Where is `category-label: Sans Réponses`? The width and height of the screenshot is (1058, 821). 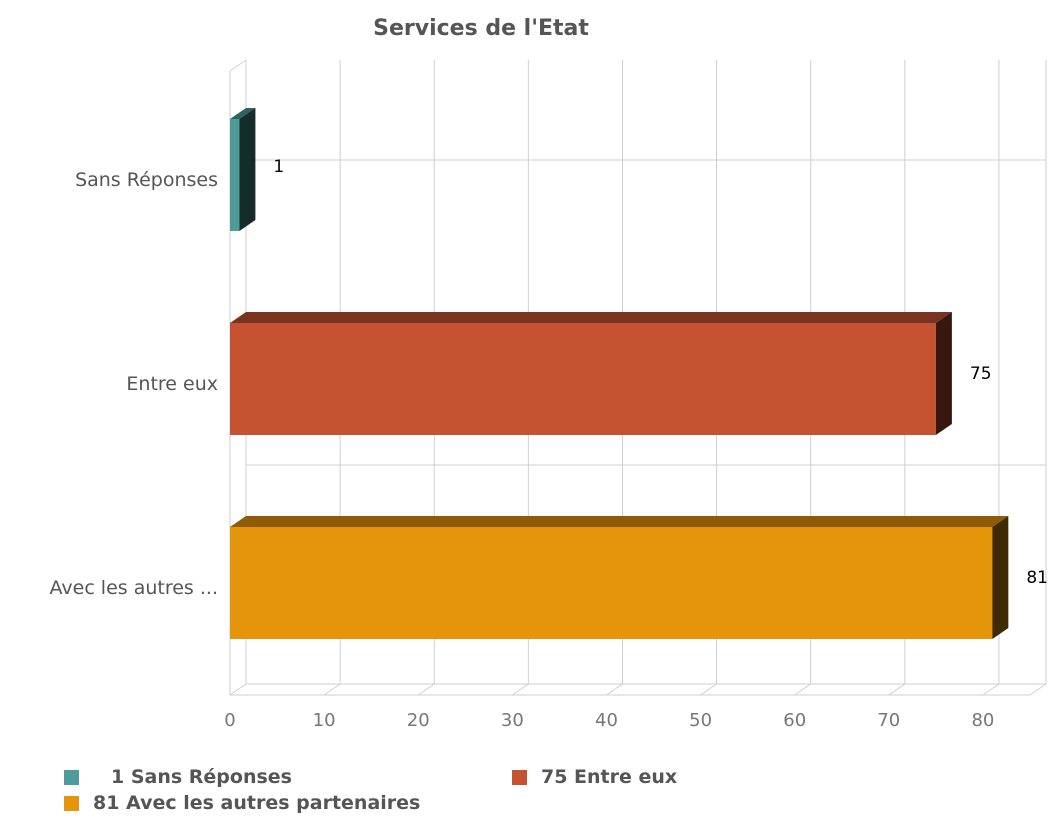
category-label: Sans Réponses is located at coordinates (146, 180).